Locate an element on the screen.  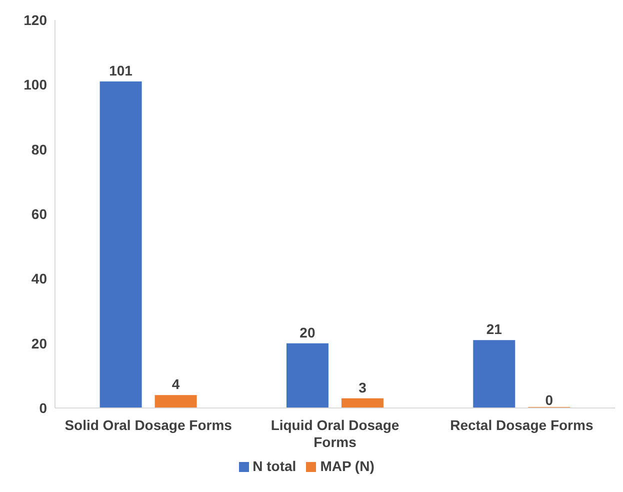
y-tick-label: 20 is located at coordinates (39, 343).